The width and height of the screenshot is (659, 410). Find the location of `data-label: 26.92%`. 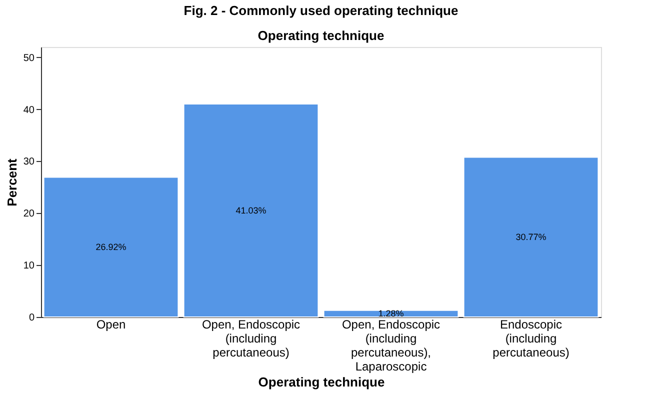

data-label: 26.92% is located at coordinates (111, 247).